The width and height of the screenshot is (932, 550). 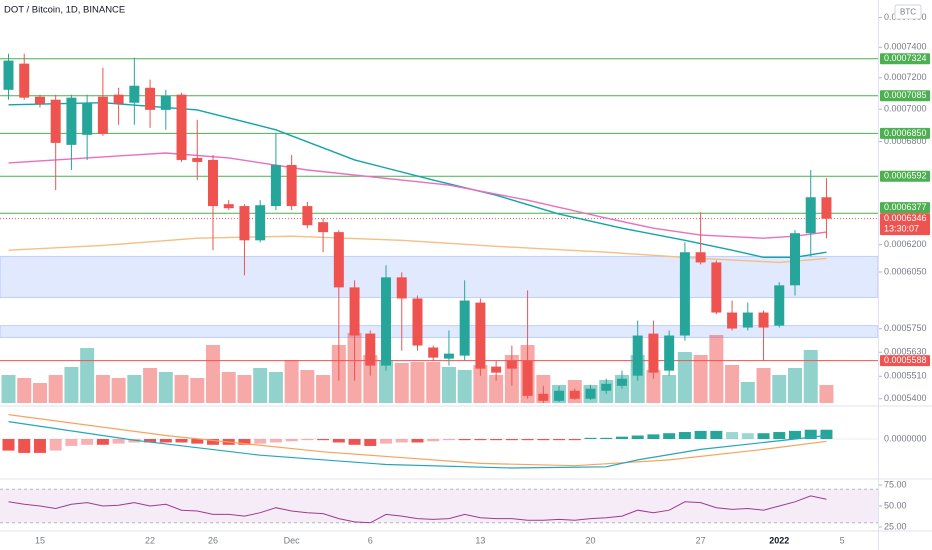 I want to click on countdown: 13:30:07, so click(x=901, y=229).